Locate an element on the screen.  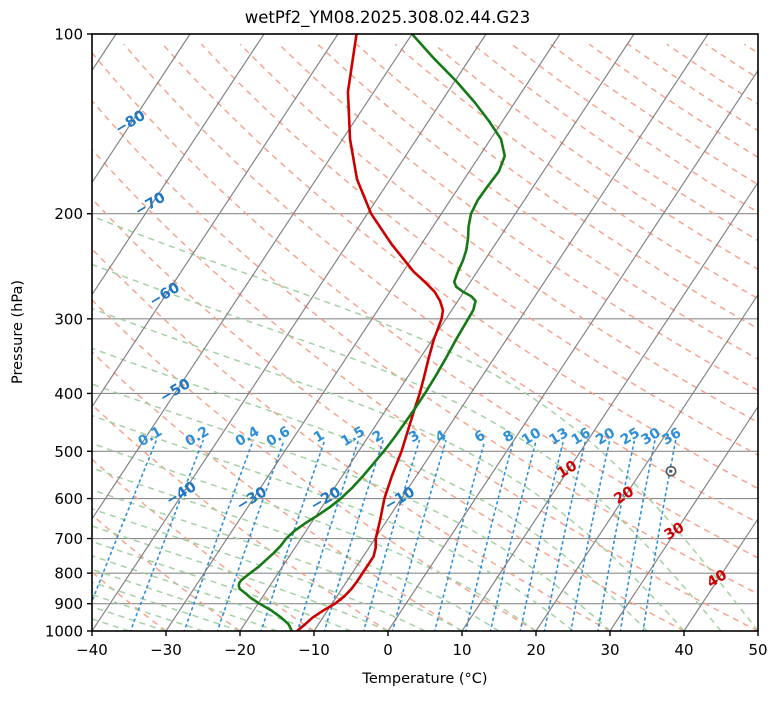
x-tick-label: 50 is located at coordinates (757, 650).